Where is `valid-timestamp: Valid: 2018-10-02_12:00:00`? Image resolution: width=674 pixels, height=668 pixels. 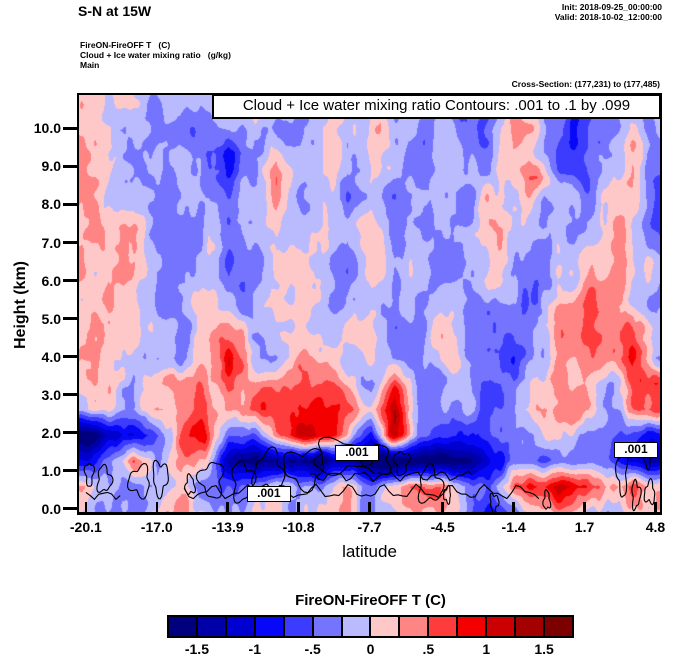 valid-timestamp: Valid: 2018-10-02_12:00:00 is located at coordinates (608, 17).